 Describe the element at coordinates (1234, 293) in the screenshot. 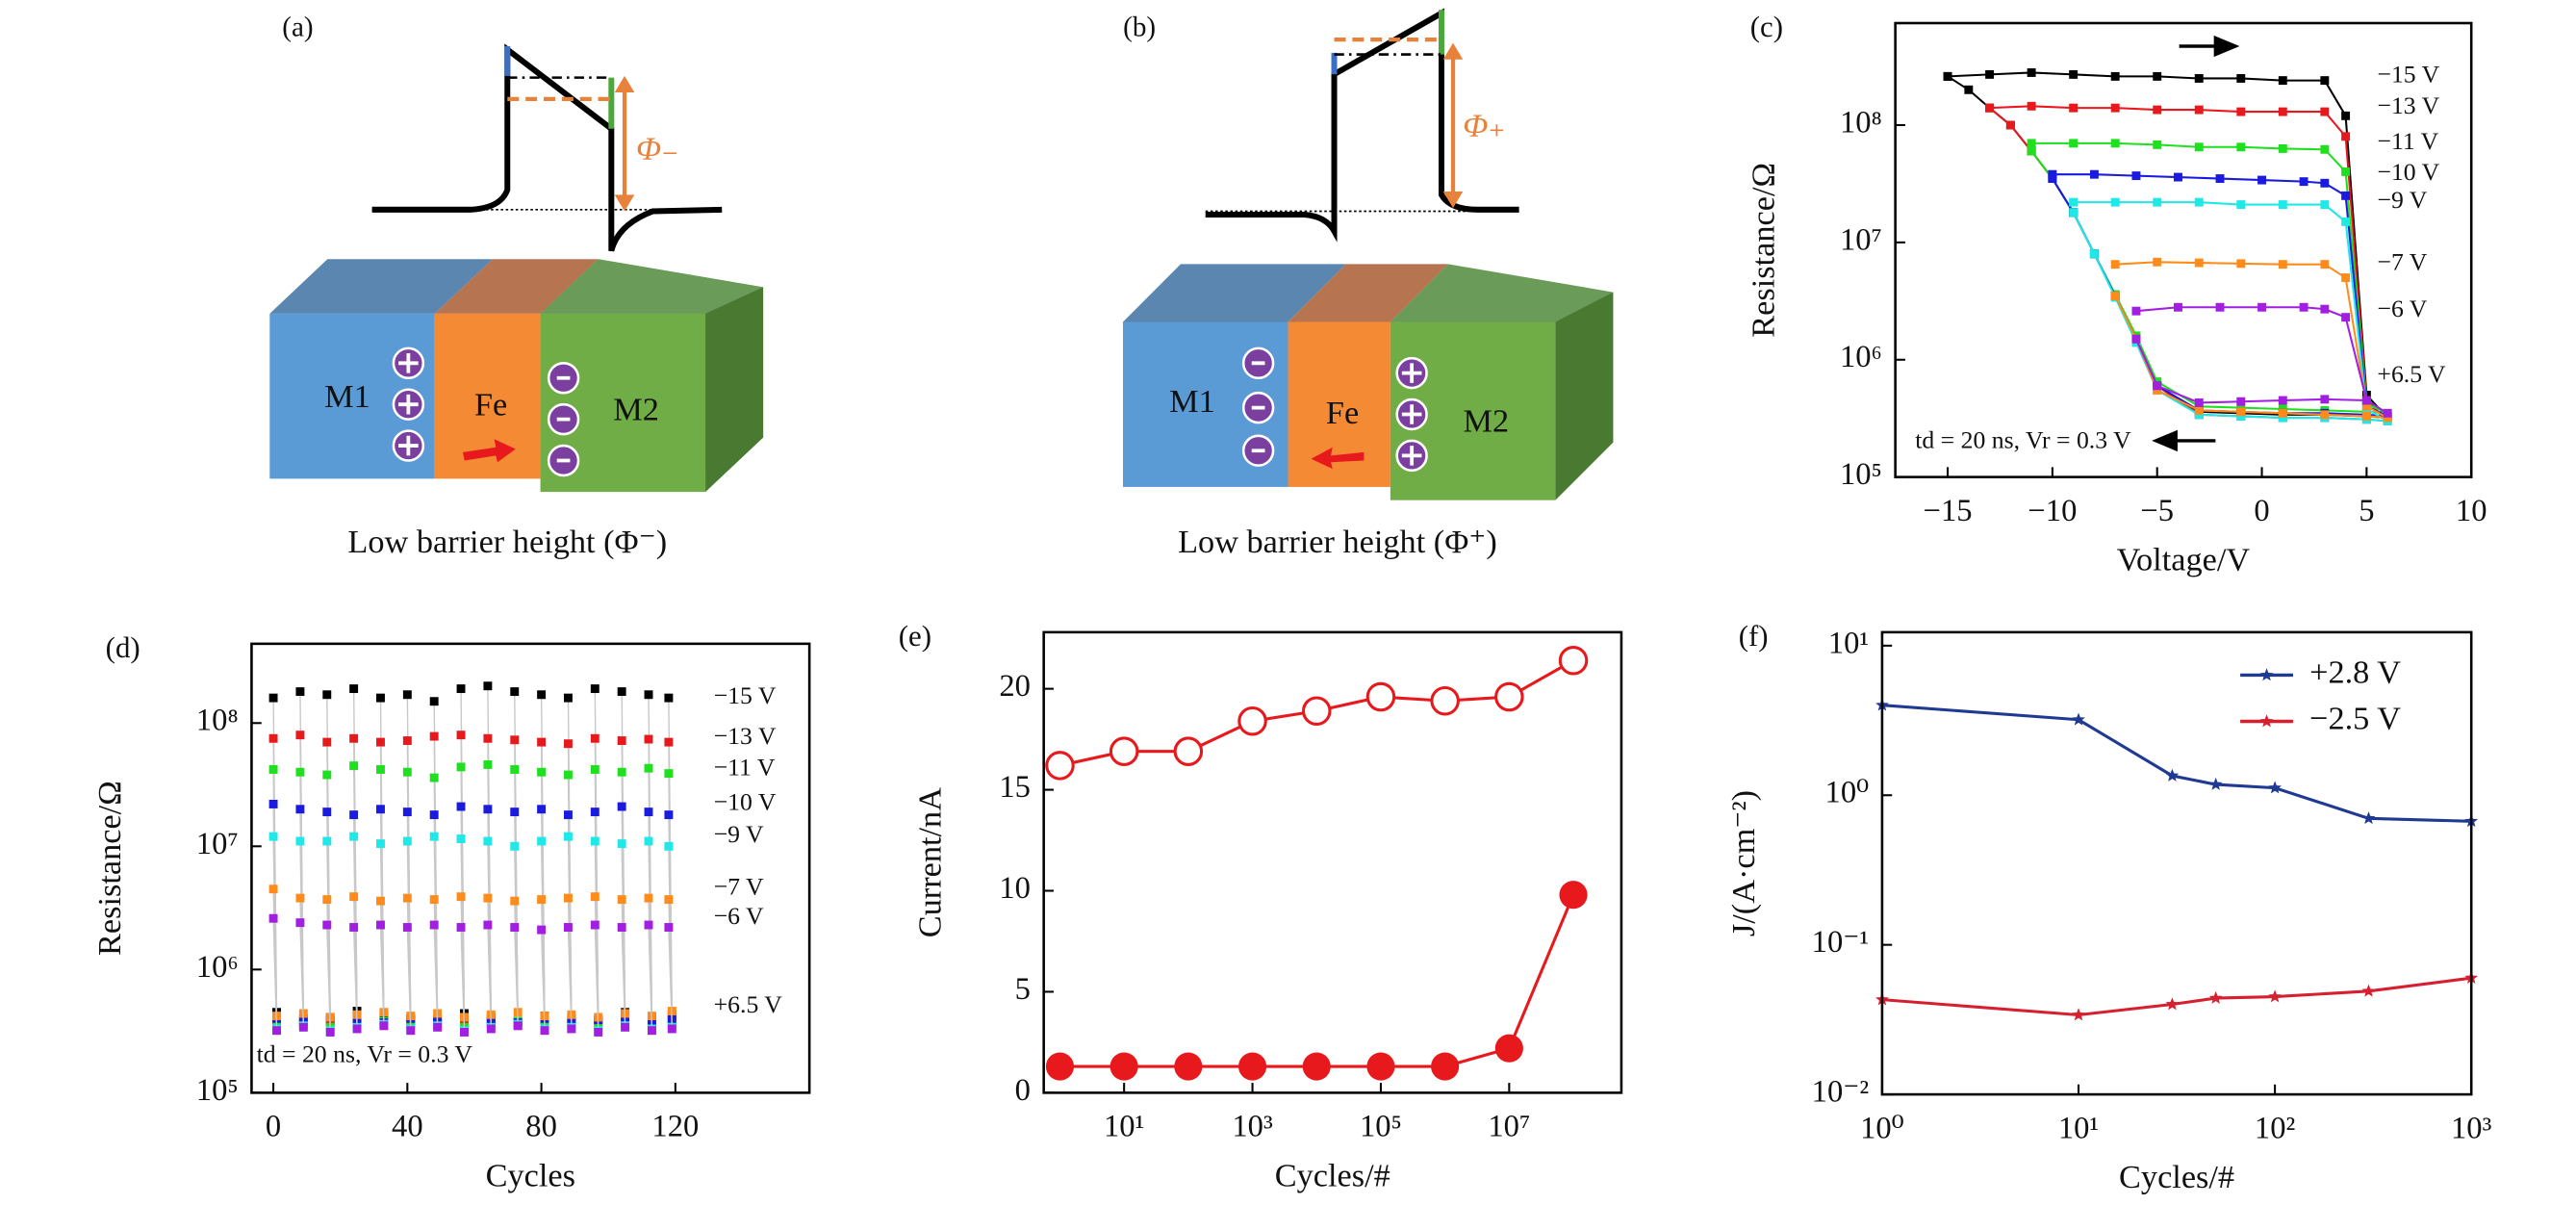

I see `top-face` at that location.